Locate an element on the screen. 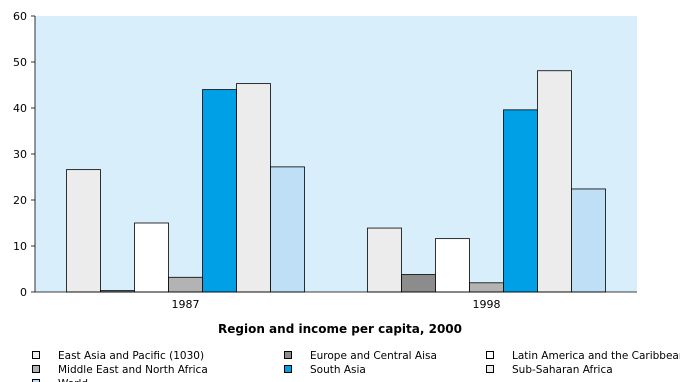 The image size is (680, 382). legend-label: East Asia and Pacific (1030) is located at coordinates (131, 356).